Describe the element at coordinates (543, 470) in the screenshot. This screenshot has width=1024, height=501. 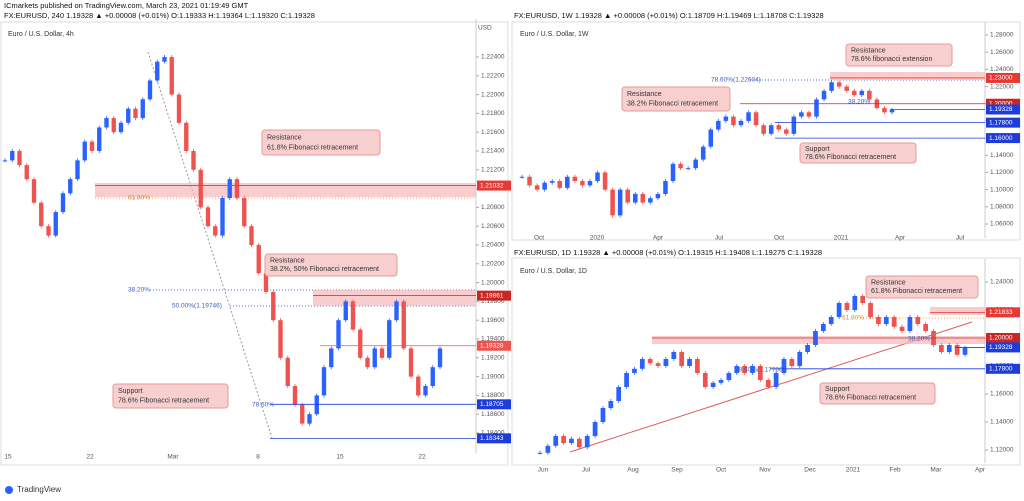
I see `x-tick-label: Jun` at that location.